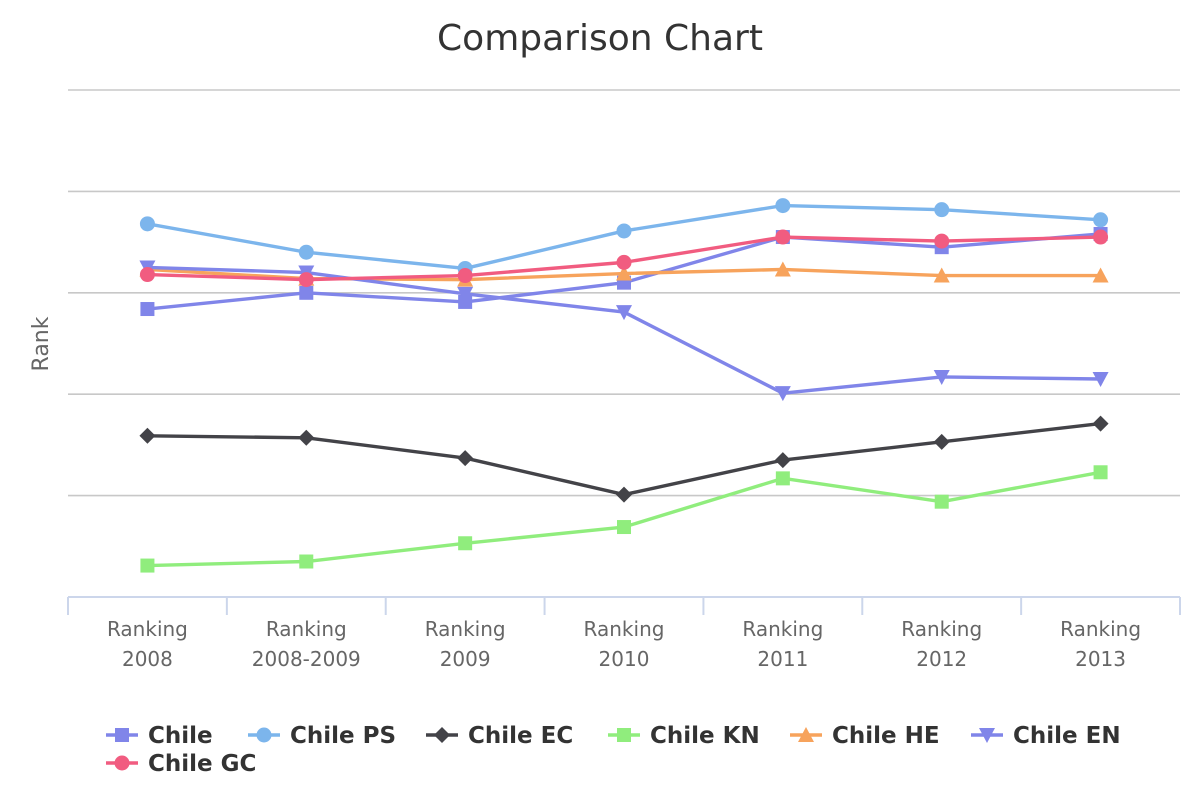 This screenshot has width=1200, height=804. I want to click on y-axis-label: Rank, so click(41, 343).